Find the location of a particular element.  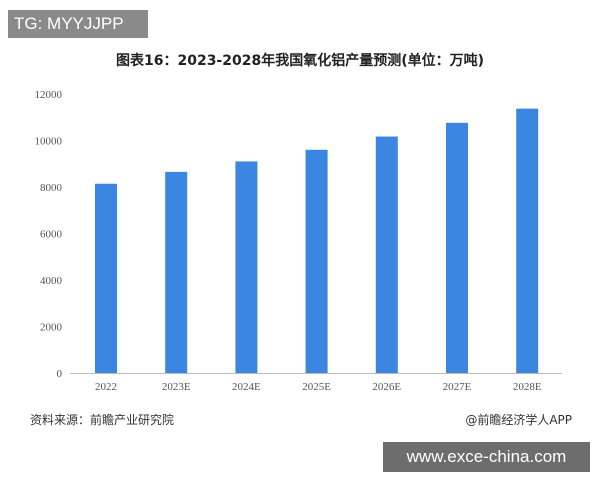

y-tick-label: 4000 is located at coordinates (51, 281).